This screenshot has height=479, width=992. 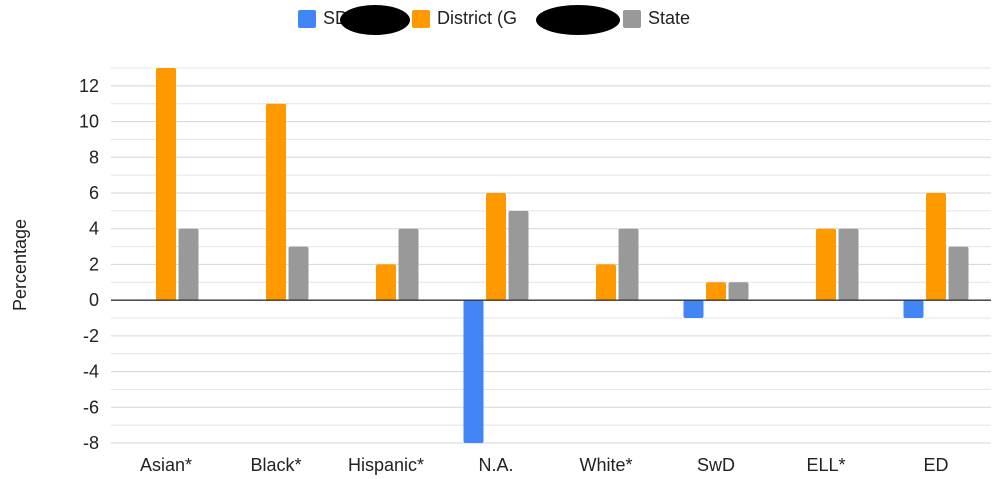 What do you see at coordinates (826, 264) in the screenshot?
I see `bar-district-g-ell` at bounding box center [826, 264].